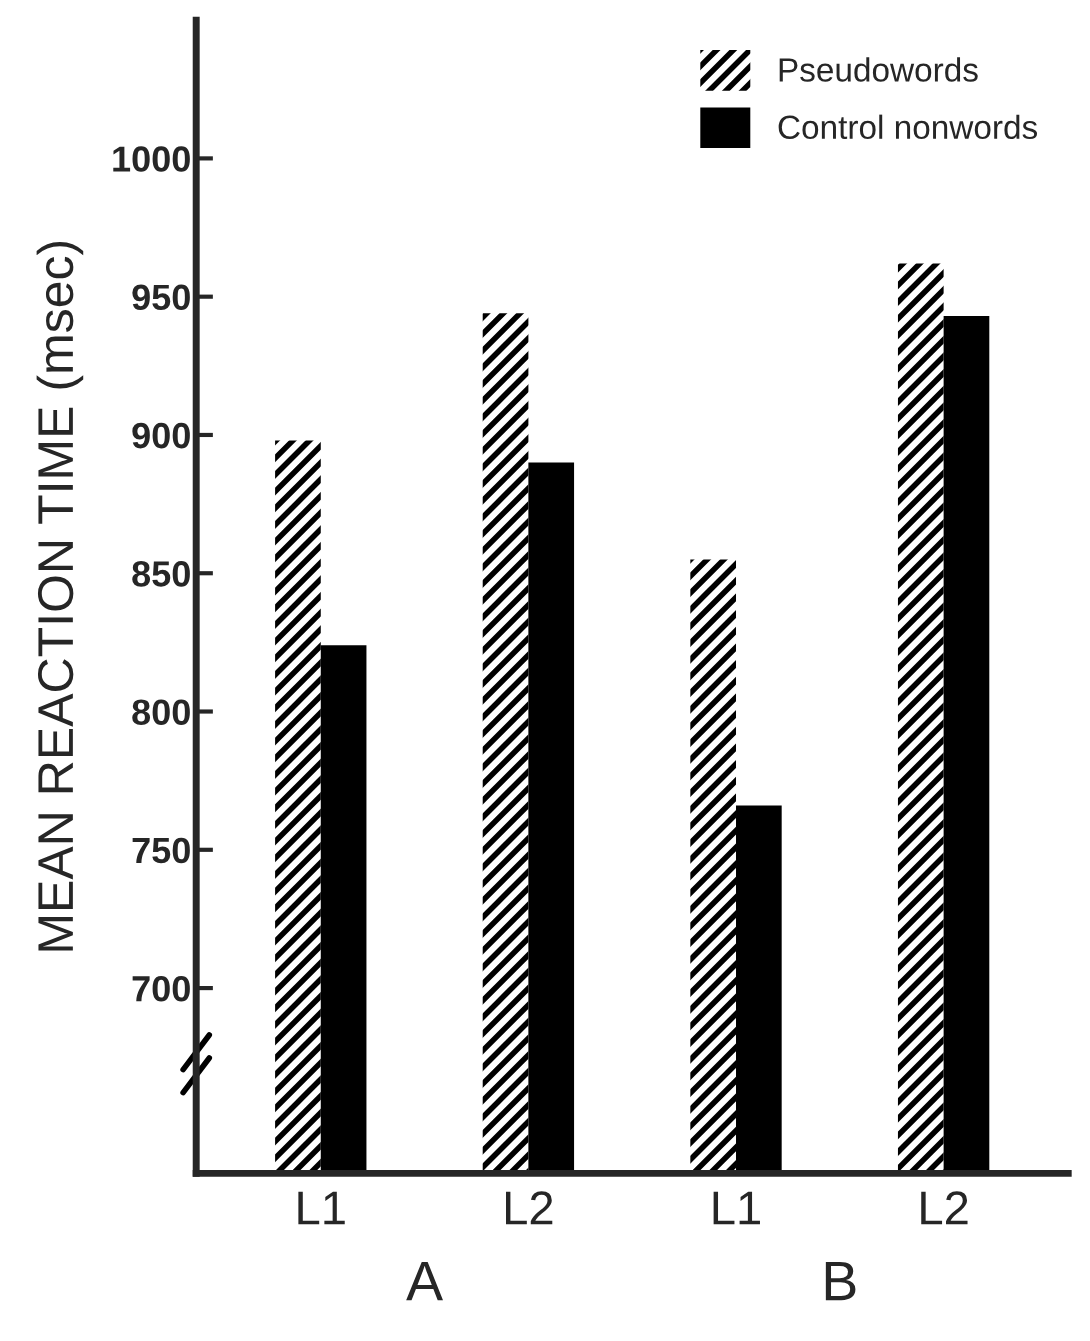 The width and height of the screenshot is (1090, 1341). I want to click on legend-label: Pseudowords, so click(878, 69).